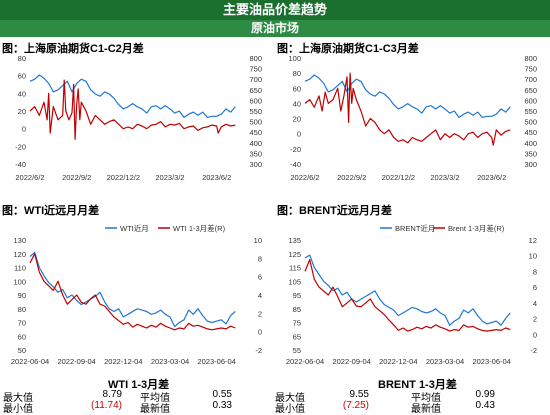 This screenshot has height=415, width=550. I want to click on y-left-tick-label: 55, so click(297, 350).